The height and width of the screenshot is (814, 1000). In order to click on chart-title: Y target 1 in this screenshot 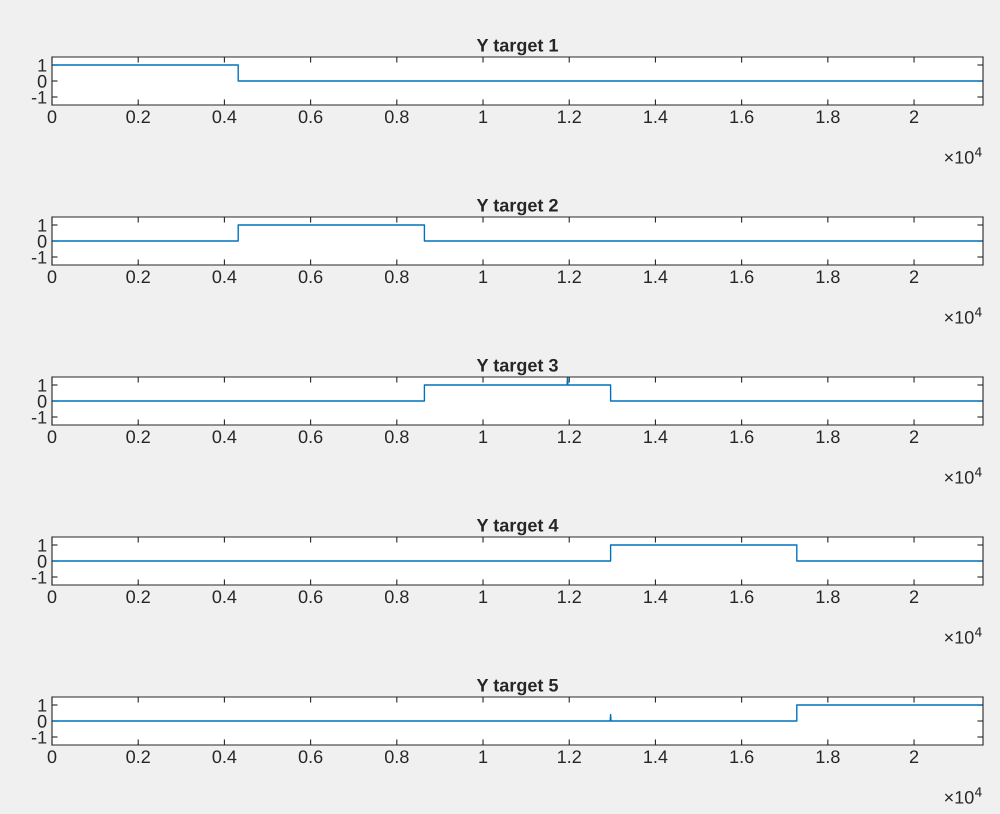, I will do `click(517, 47)`.